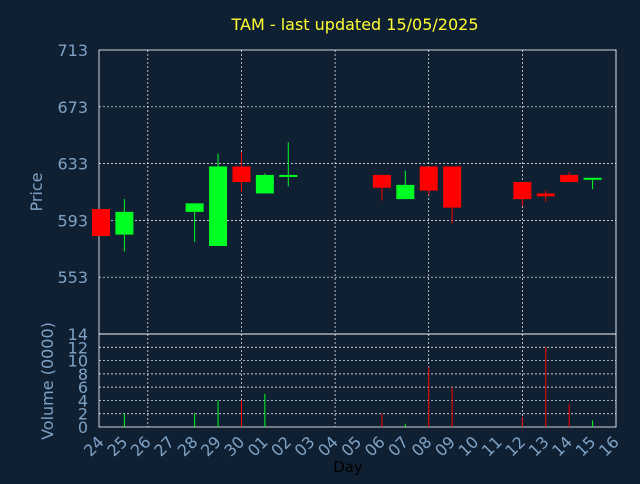 This screenshot has height=484, width=640. I want to click on volume-y-tick-label: 14, so click(78, 334).